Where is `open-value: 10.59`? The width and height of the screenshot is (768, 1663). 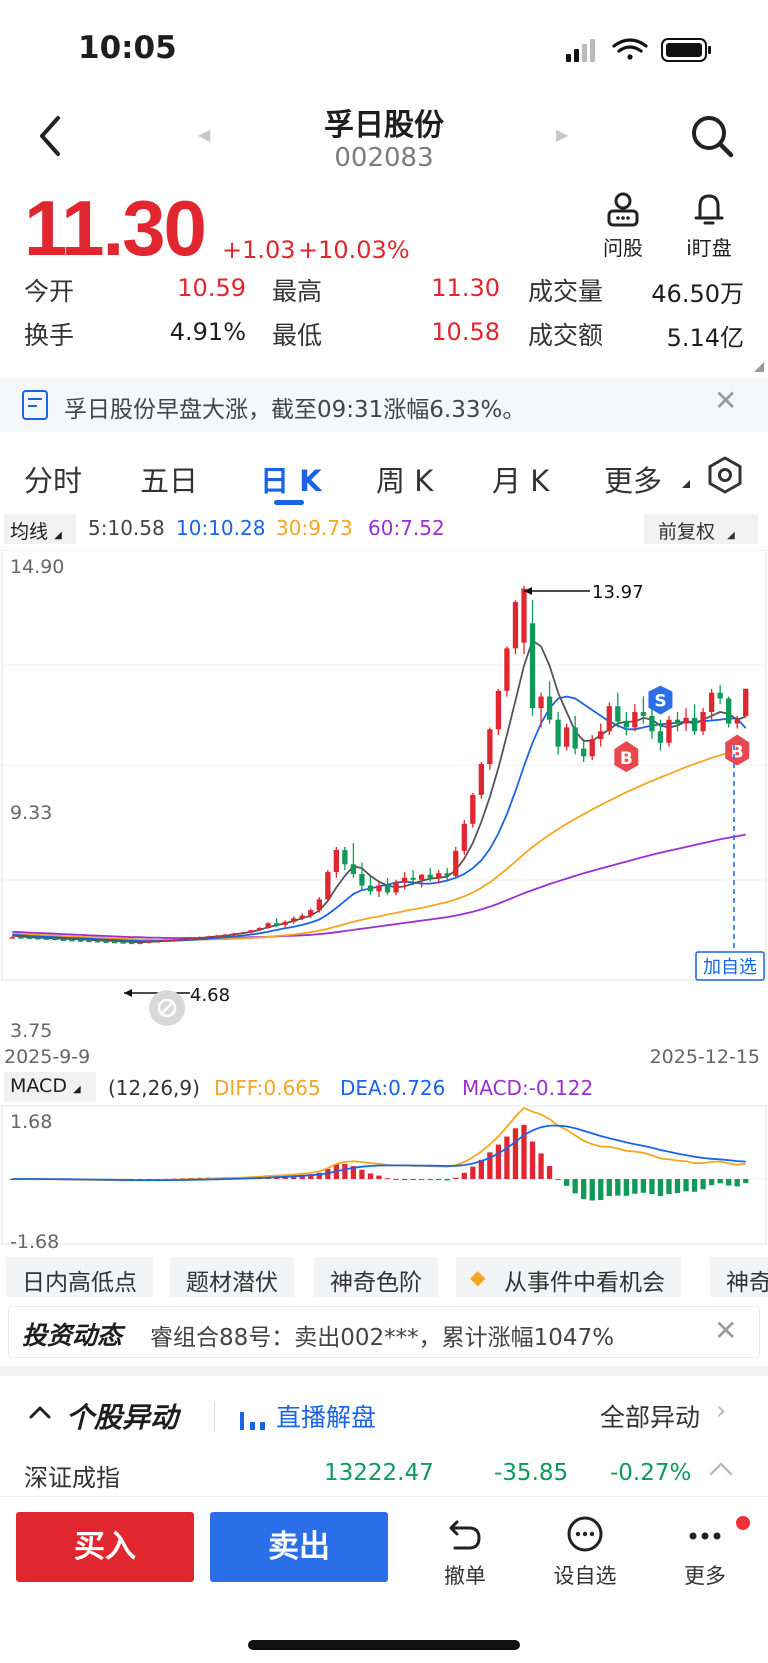 open-value: 10.59 is located at coordinates (211, 288).